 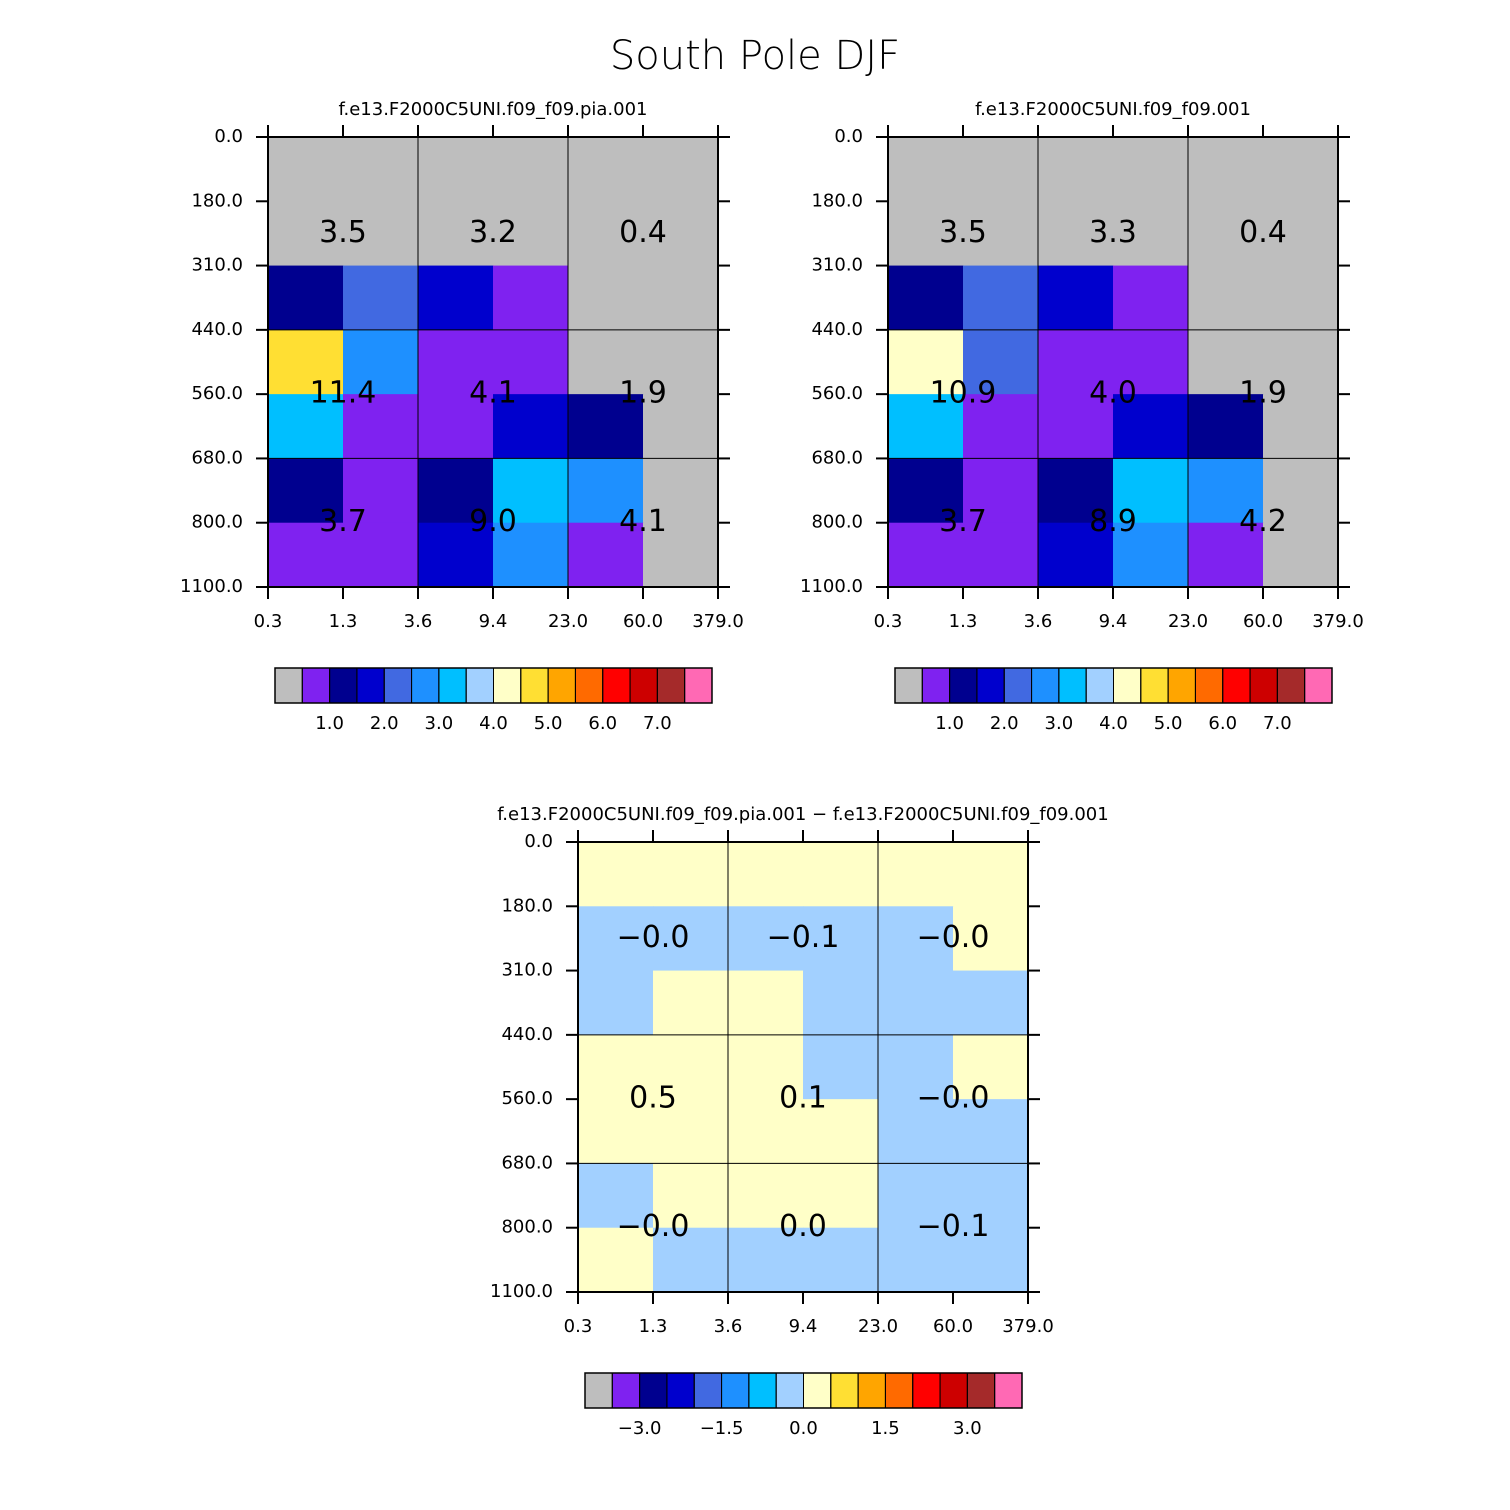 I want to click on x-tick-label: 9.4, so click(x=493, y=621).